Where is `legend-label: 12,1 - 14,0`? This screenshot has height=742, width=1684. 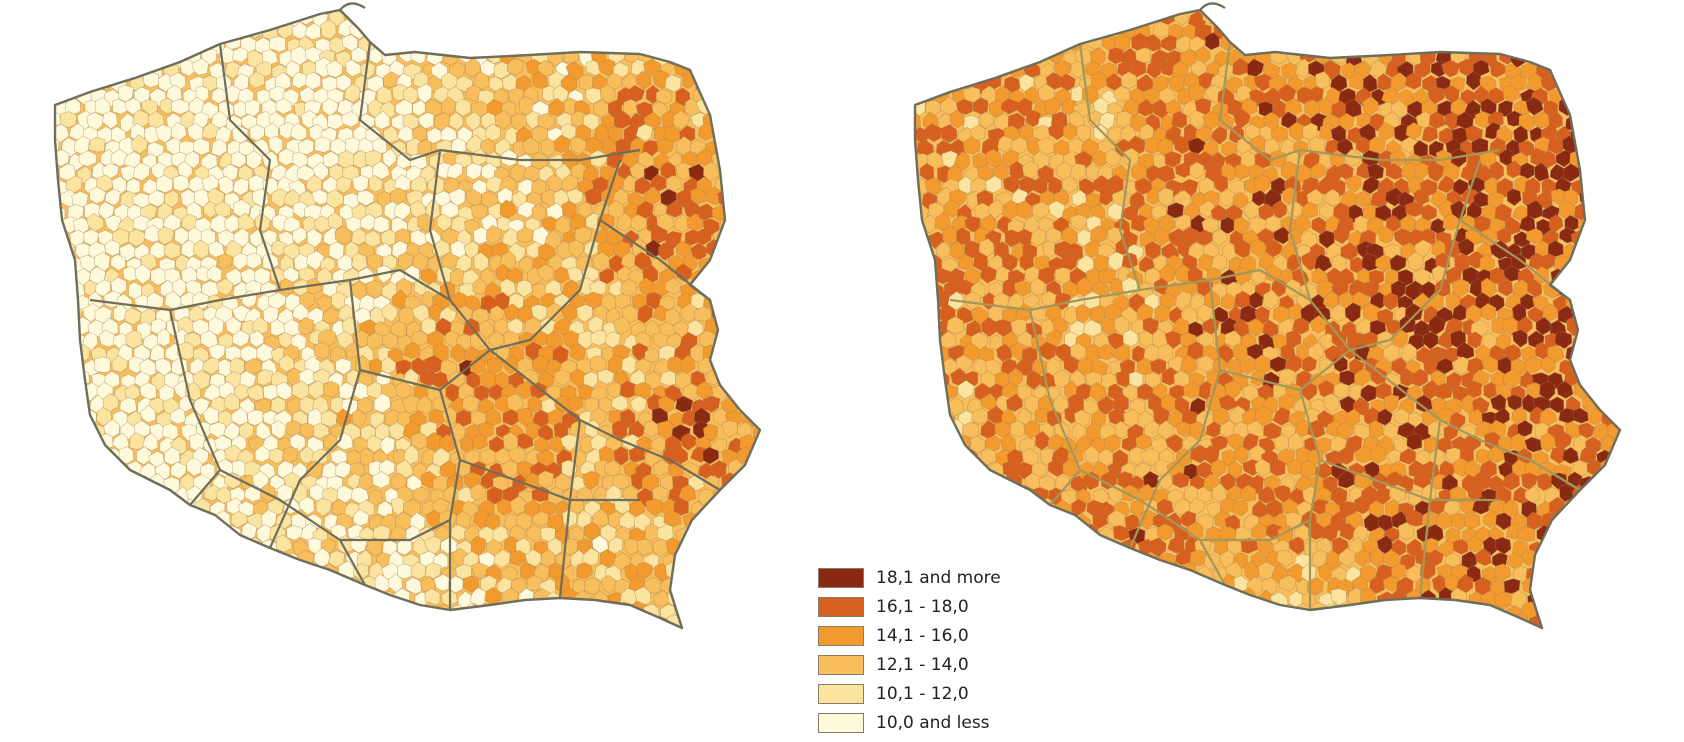
legend-label: 12,1 - 14,0 is located at coordinates (922, 664).